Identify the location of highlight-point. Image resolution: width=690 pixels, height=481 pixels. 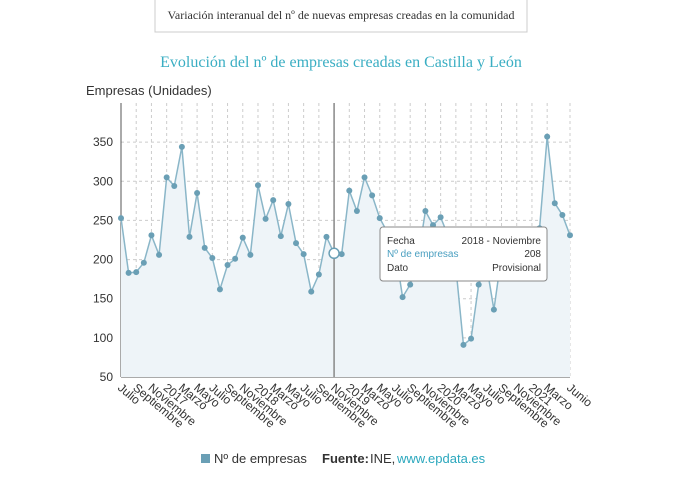
(334, 253).